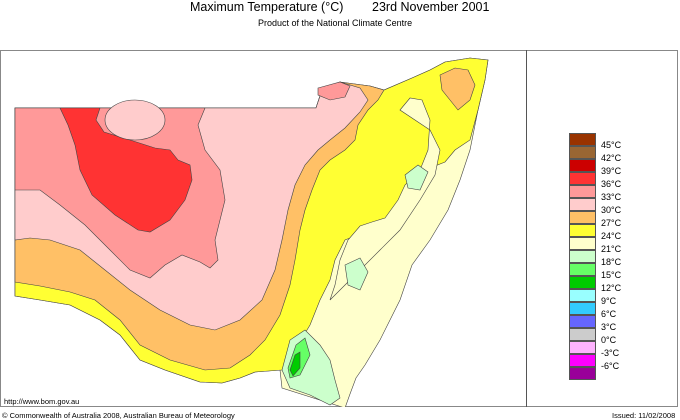 Image resolution: width=680 pixels, height=420 pixels. Describe the element at coordinates (644, 415) in the screenshot. I see `issued-date: Issued: 11/02/2008` at that location.